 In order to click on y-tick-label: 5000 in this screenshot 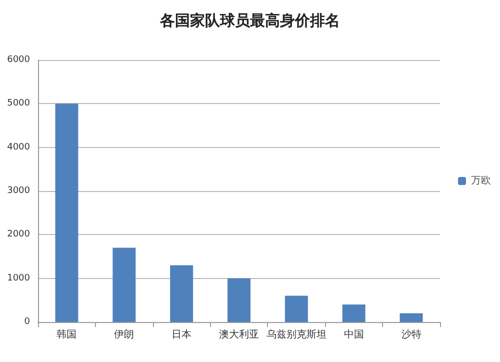, I will do `click(18, 103)`.